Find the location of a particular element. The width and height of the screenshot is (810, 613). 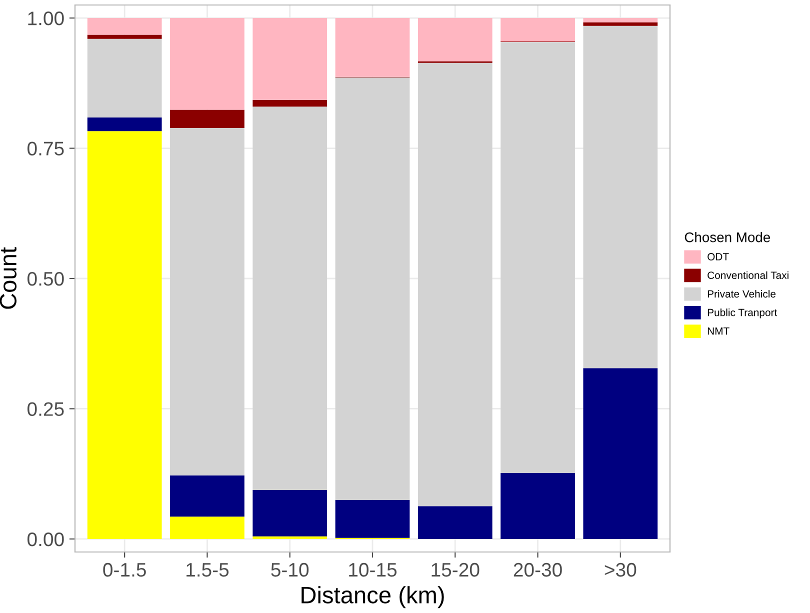

y-tick-label: 0.00 is located at coordinates (46, 539).